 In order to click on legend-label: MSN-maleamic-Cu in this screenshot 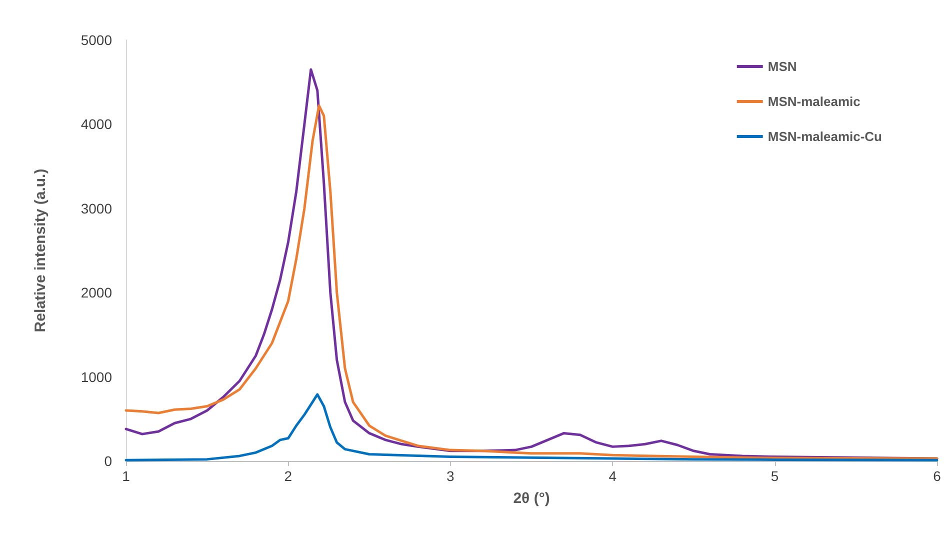, I will do `click(825, 136)`.